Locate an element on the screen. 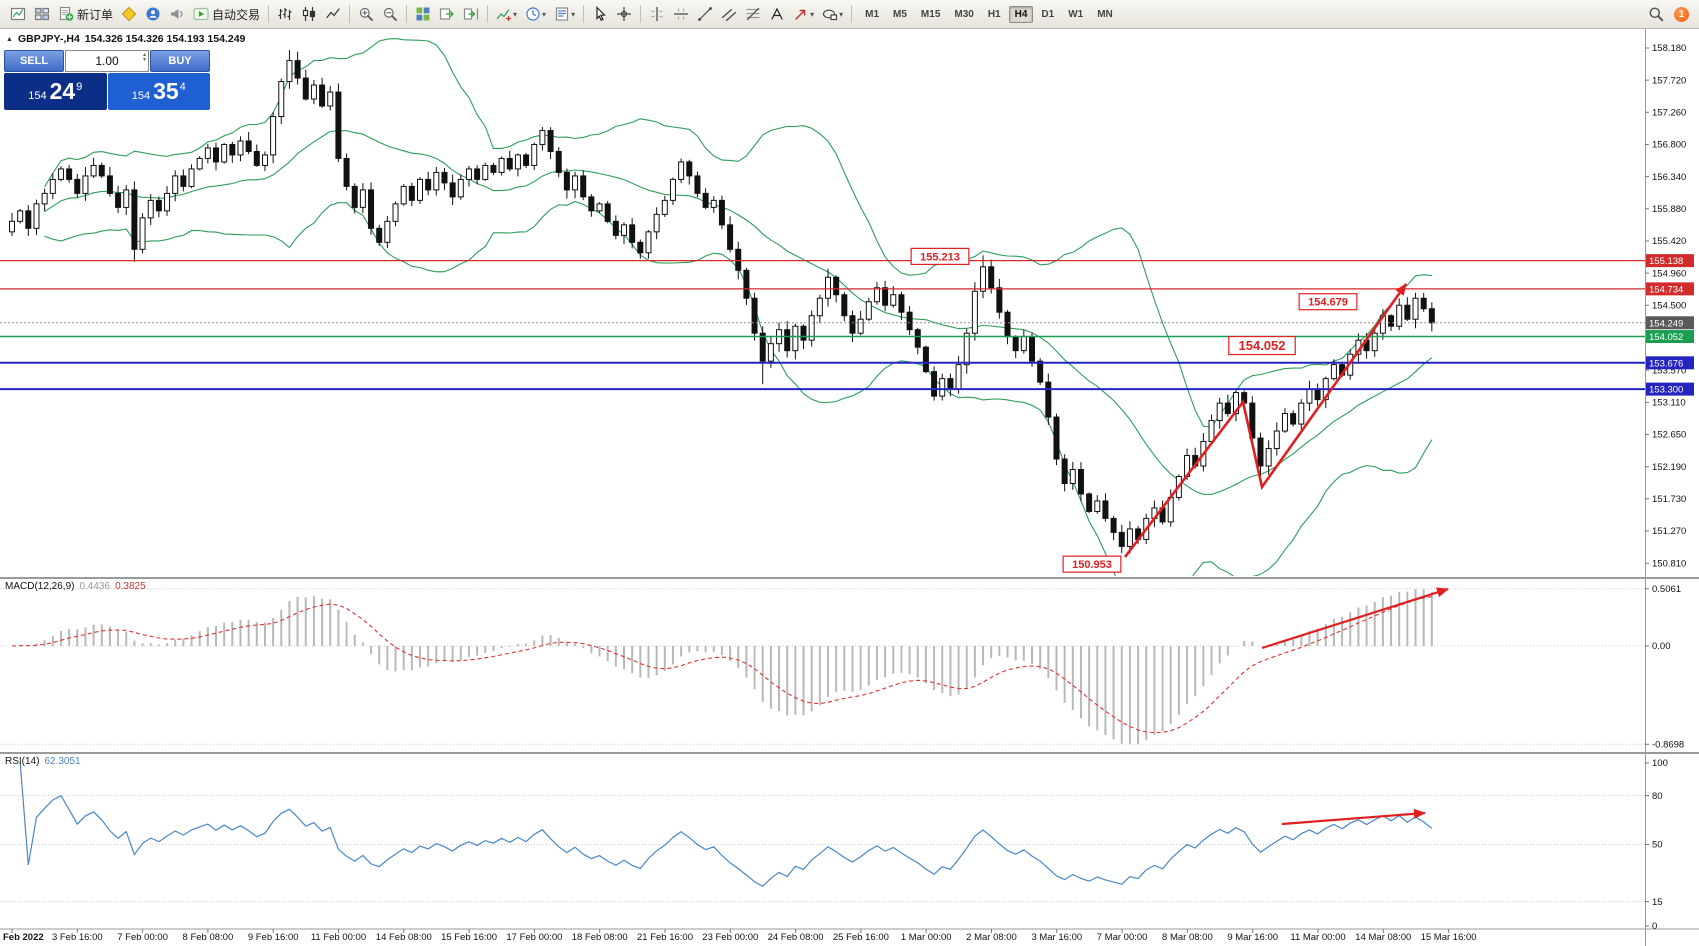 This screenshot has height=946, width=1699. trendline-button is located at coordinates (705, 14).